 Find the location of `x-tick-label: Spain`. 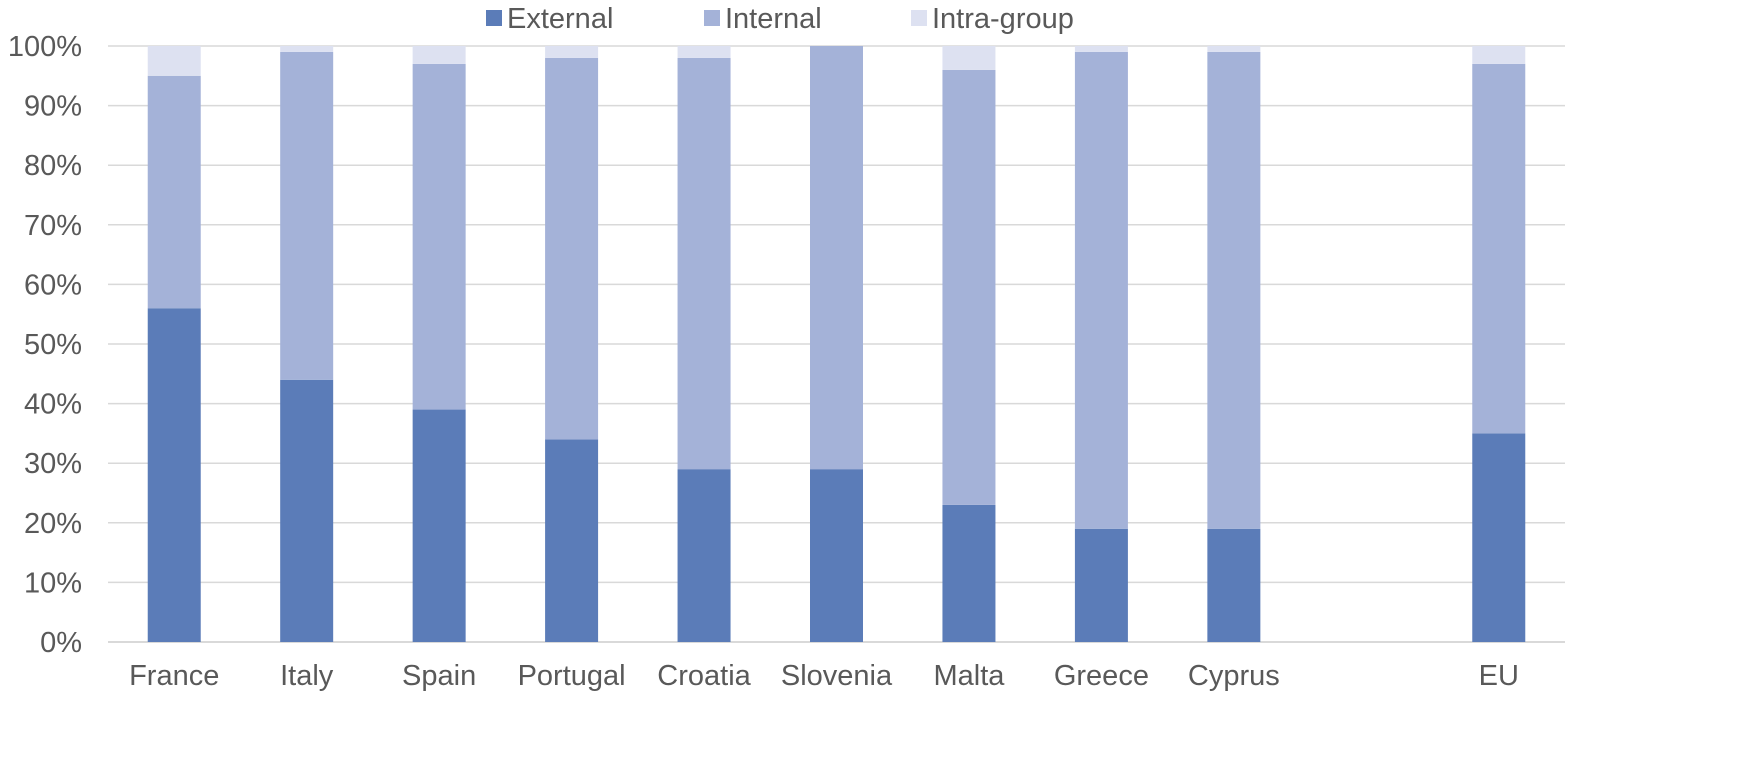

x-tick-label: Spain is located at coordinates (439, 676).